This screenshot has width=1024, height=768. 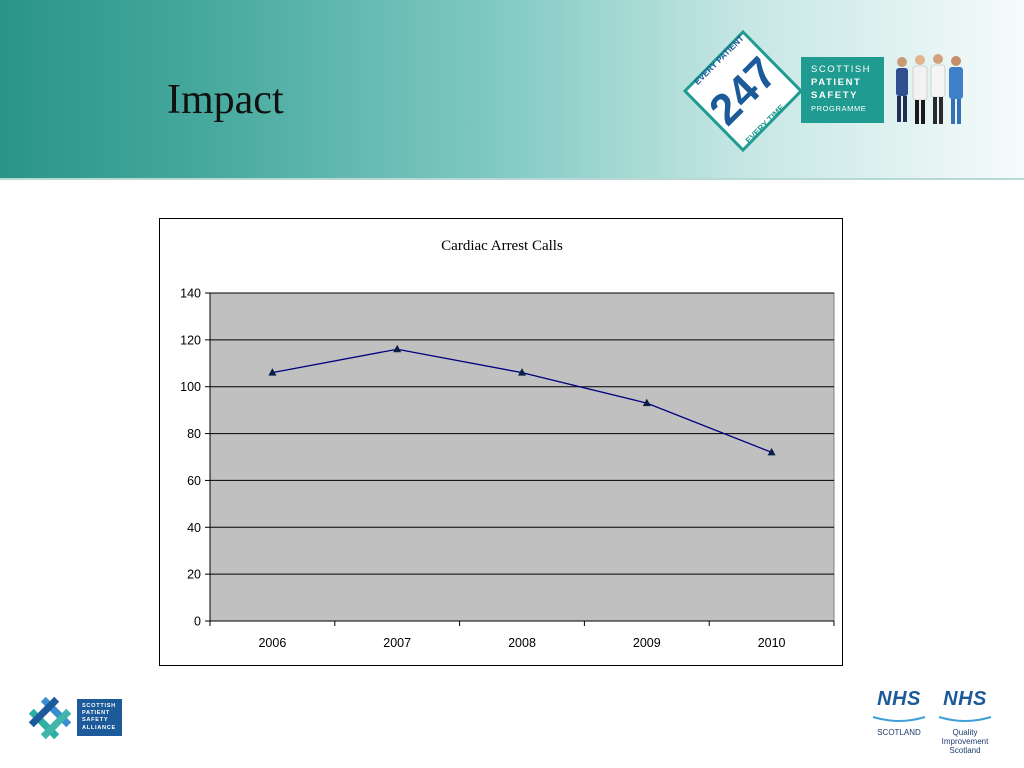 I want to click on nhs-qis-sub3: Scotland, so click(x=965, y=750).